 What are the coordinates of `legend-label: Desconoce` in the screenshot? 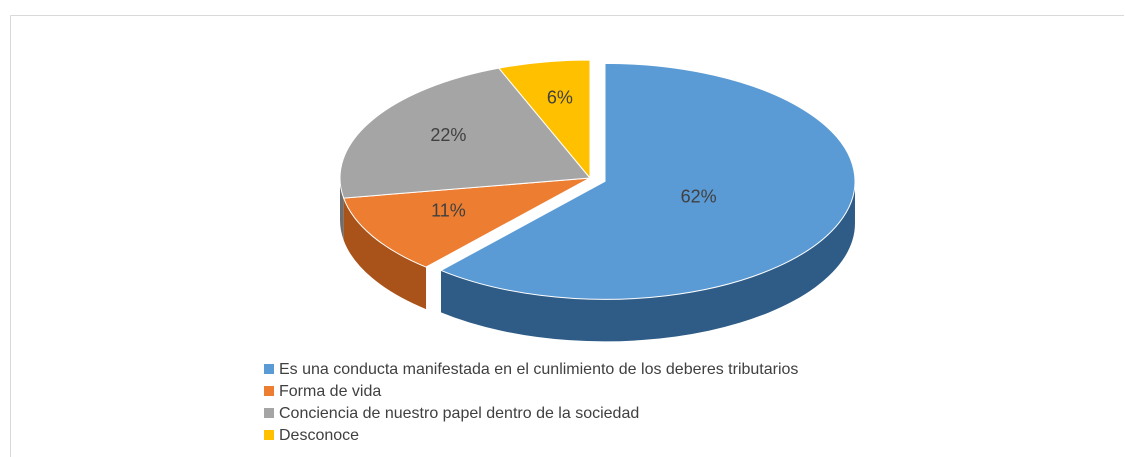 It's located at (319, 435).